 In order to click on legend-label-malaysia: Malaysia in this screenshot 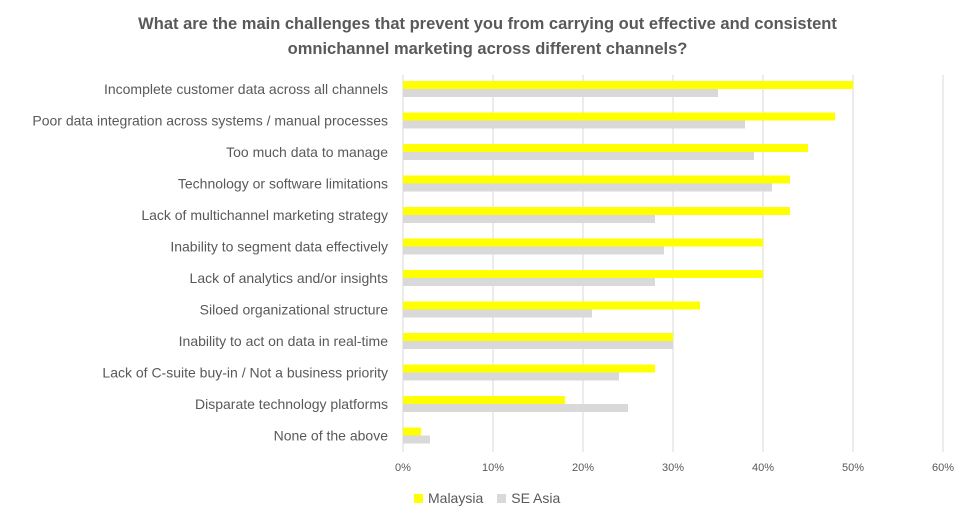, I will do `click(456, 498)`.